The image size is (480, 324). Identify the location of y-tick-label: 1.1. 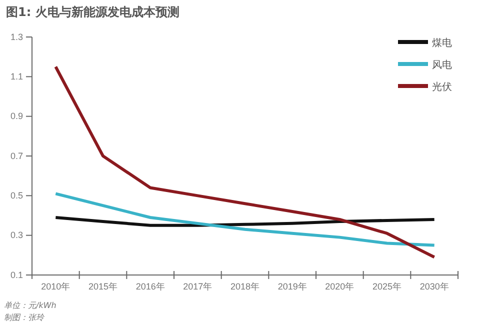
(16, 77).